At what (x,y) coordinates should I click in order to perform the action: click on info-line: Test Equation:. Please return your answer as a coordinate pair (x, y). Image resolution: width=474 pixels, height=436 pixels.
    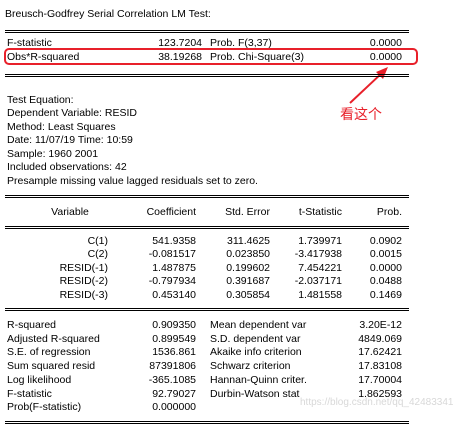
    Looking at the image, I should click on (40, 100).